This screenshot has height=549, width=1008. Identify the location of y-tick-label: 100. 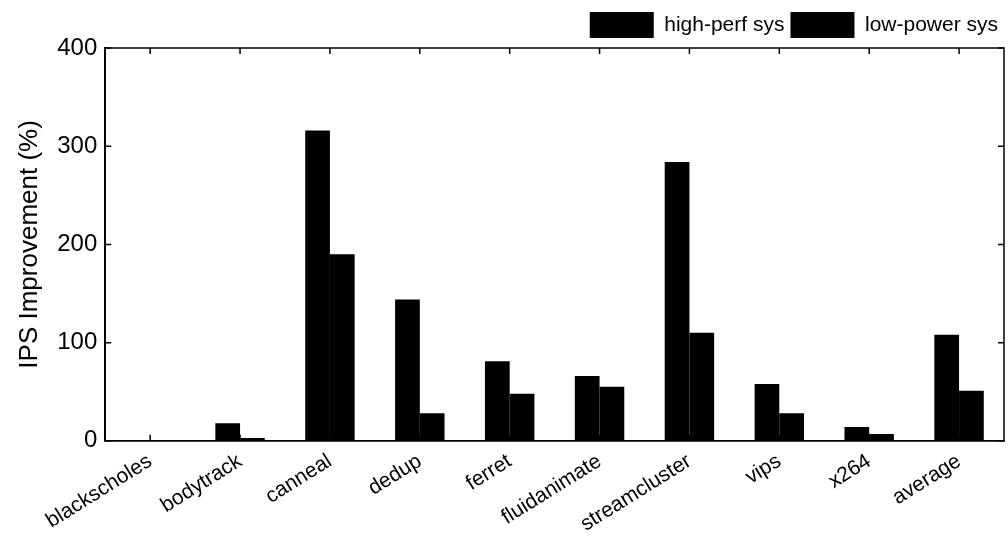
(77, 341).